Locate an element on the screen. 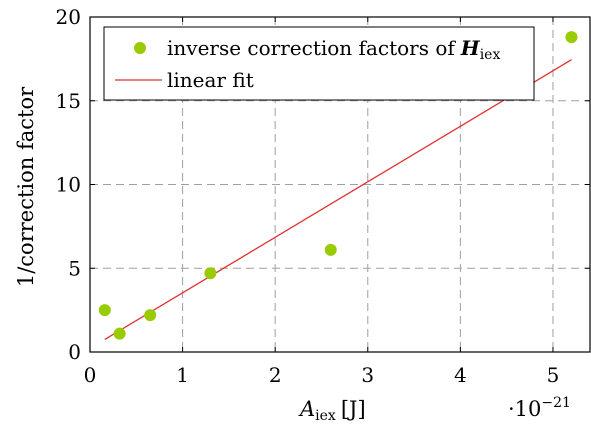  legend-entry-line: linear fit is located at coordinates (210, 80).